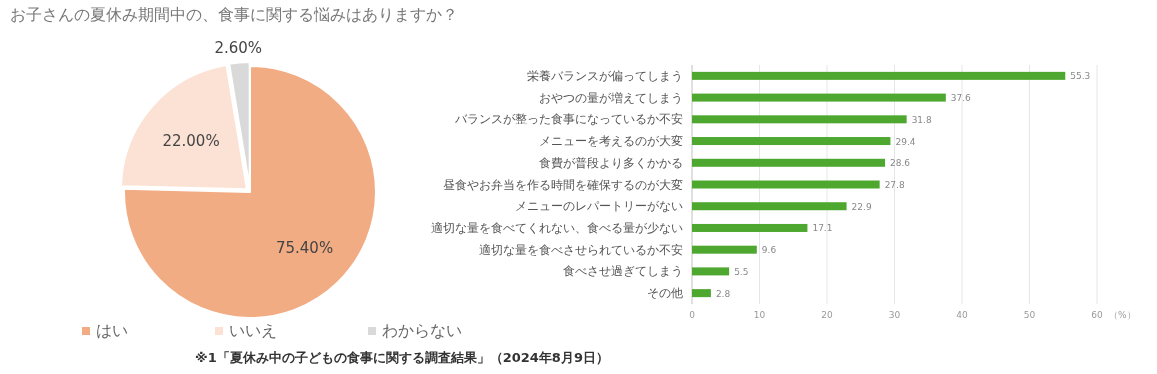 The width and height of the screenshot is (1157, 374). What do you see at coordinates (822, 228) in the screenshot?
I see `data-label: 17.1` at bounding box center [822, 228].